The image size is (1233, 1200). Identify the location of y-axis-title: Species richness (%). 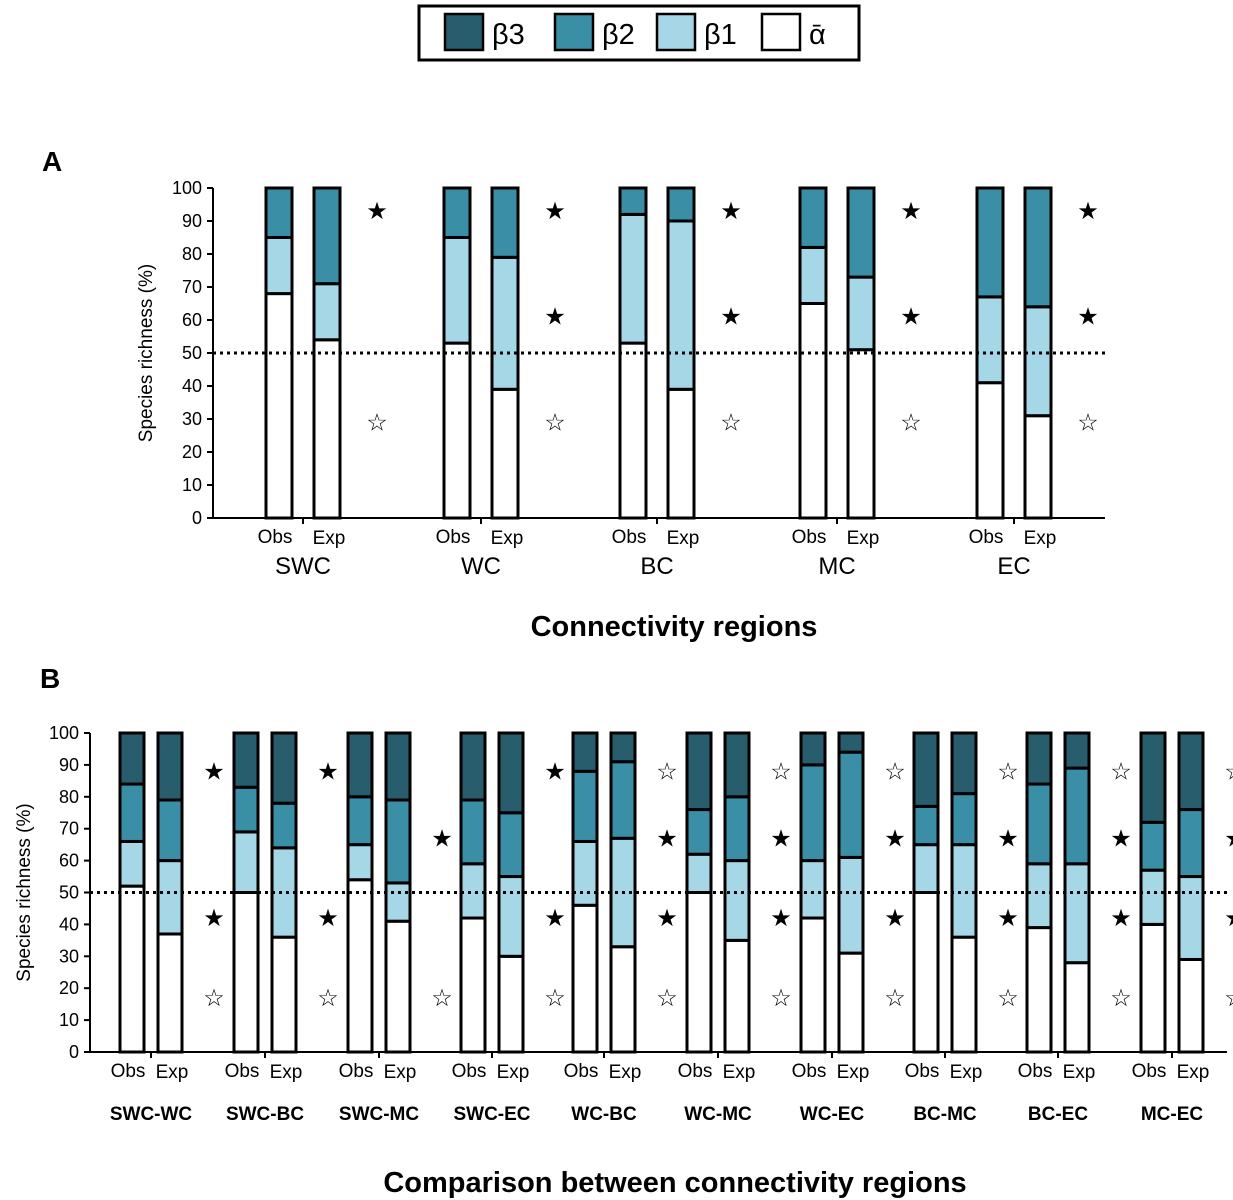
(146, 353).